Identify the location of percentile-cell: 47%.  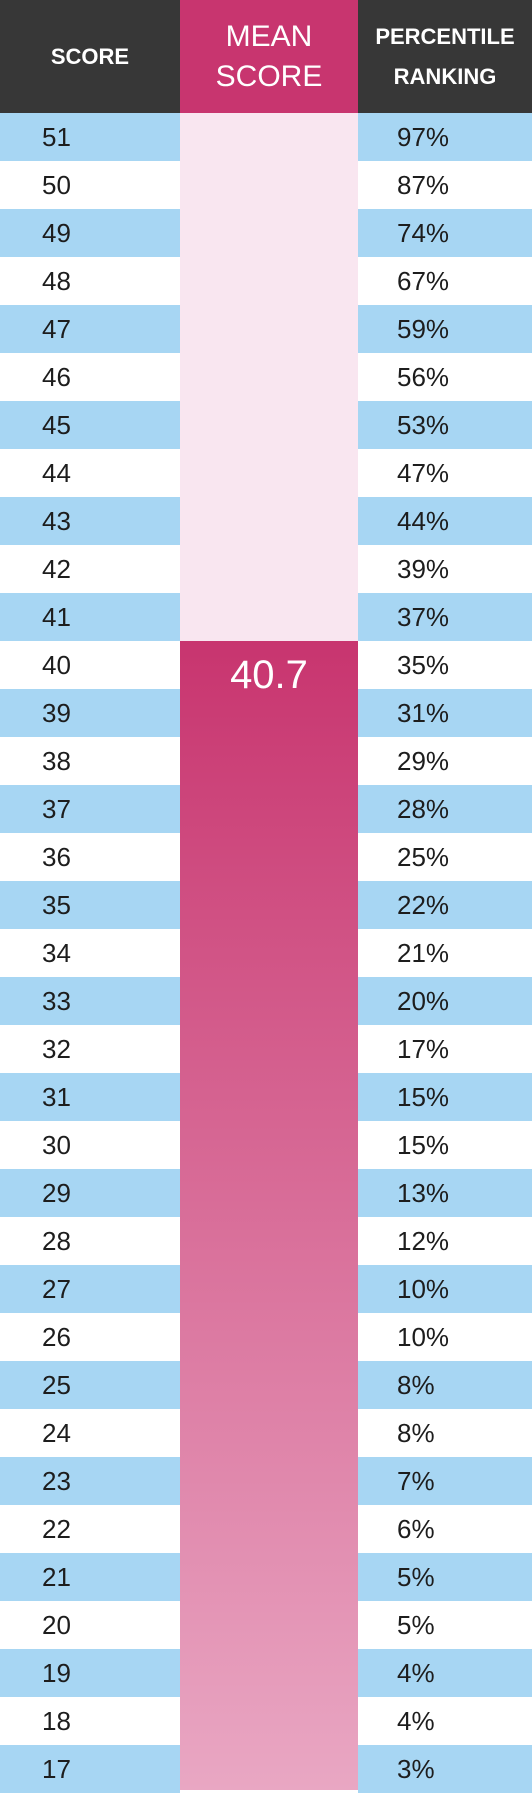
(423, 473).